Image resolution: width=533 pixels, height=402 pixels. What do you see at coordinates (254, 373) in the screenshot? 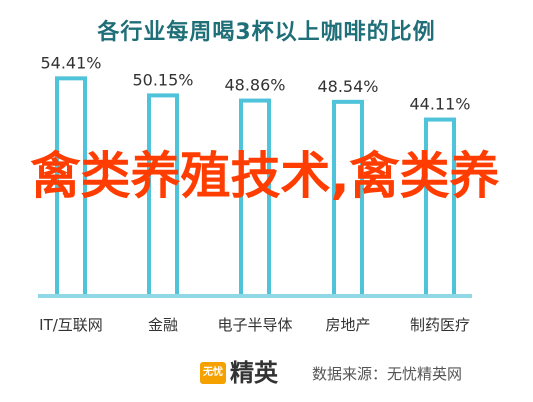
I see `logo-name: 精英` at bounding box center [254, 373].